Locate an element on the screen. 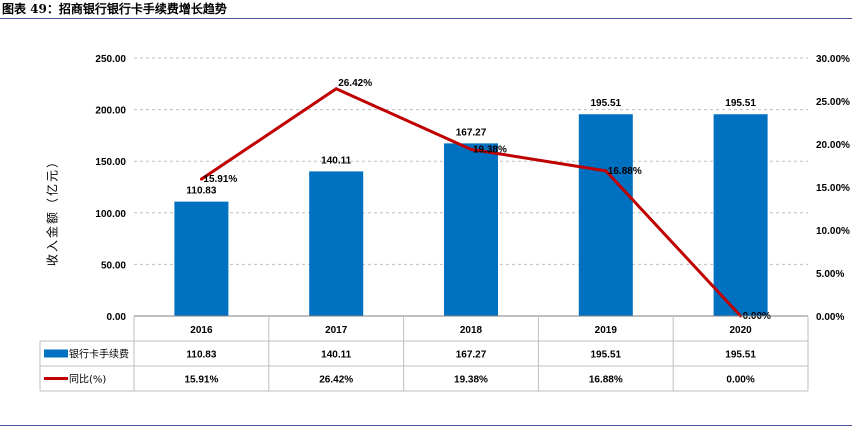 This screenshot has width=852, height=430. legend-label: 同比(%) is located at coordinates (87, 380).